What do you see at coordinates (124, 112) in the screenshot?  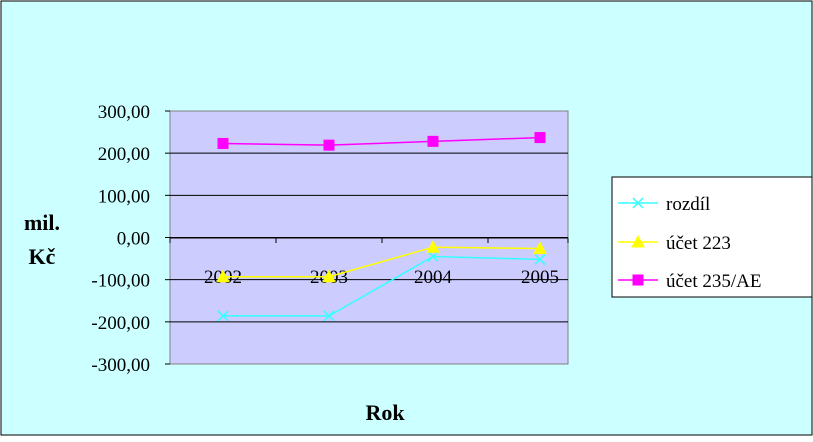 I see `y-tick-label: 300,00` at bounding box center [124, 112].